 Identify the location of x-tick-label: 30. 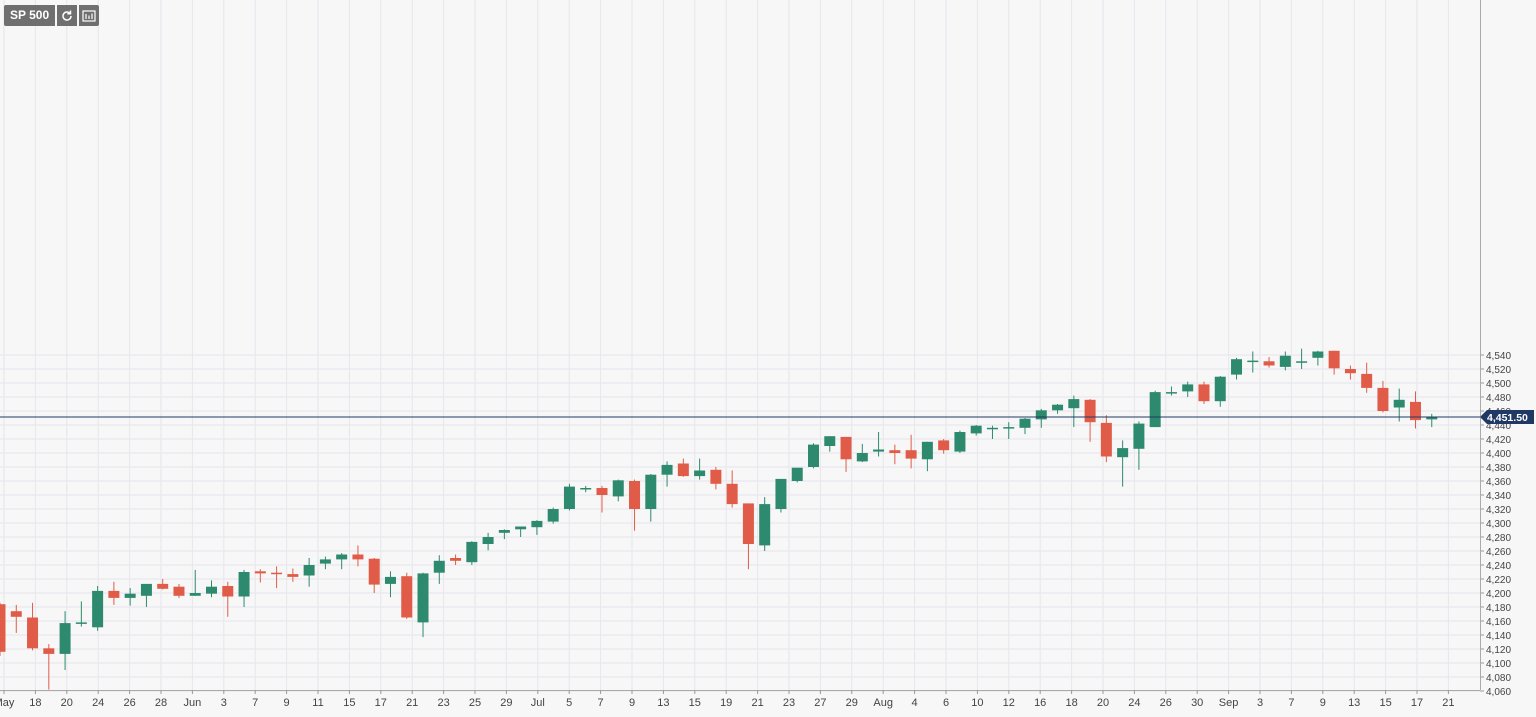
(1197, 703).